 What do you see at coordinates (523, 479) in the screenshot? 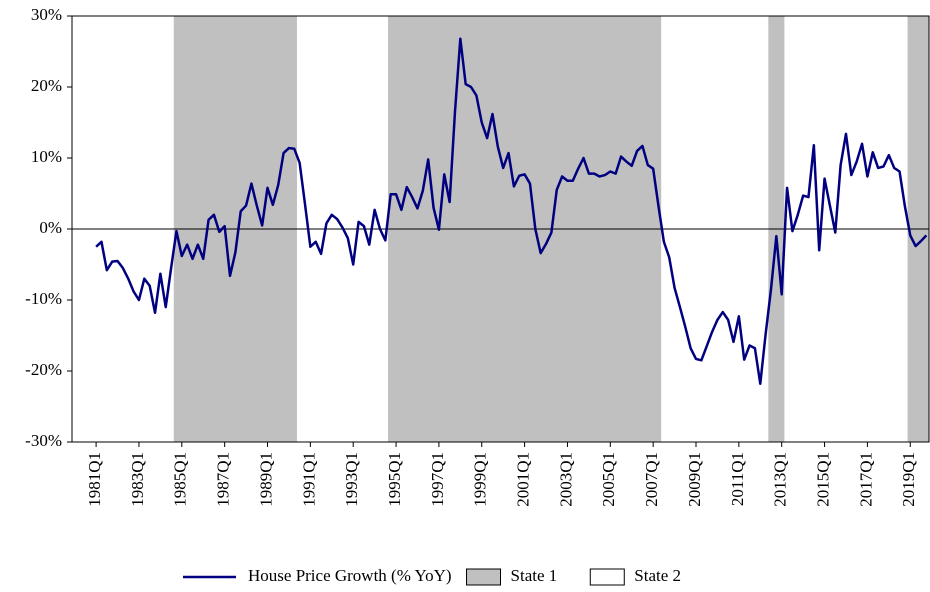
I see `x-tick-label: 2001Q1` at bounding box center [523, 479].